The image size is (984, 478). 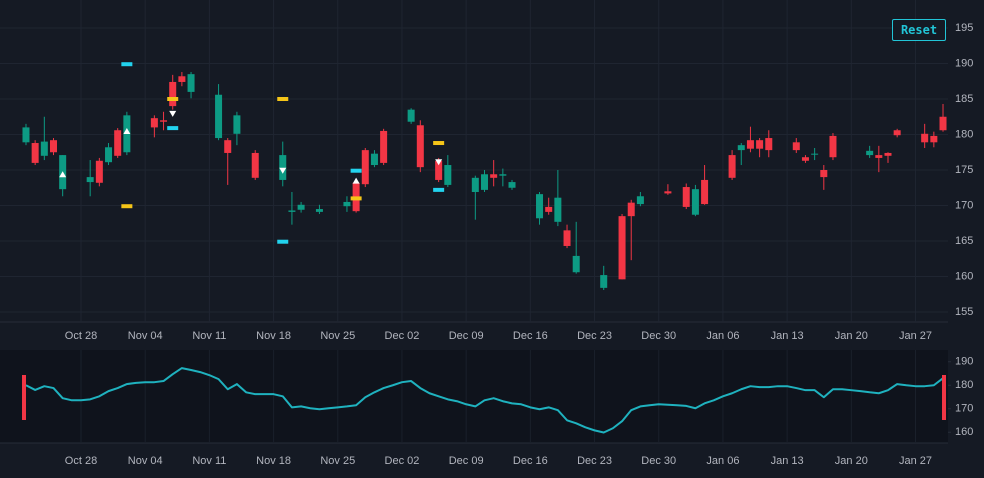 What do you see at coordinates (944, 397) in the screenshot?
I see `navigator-handle` at bounding box center [944, 397].